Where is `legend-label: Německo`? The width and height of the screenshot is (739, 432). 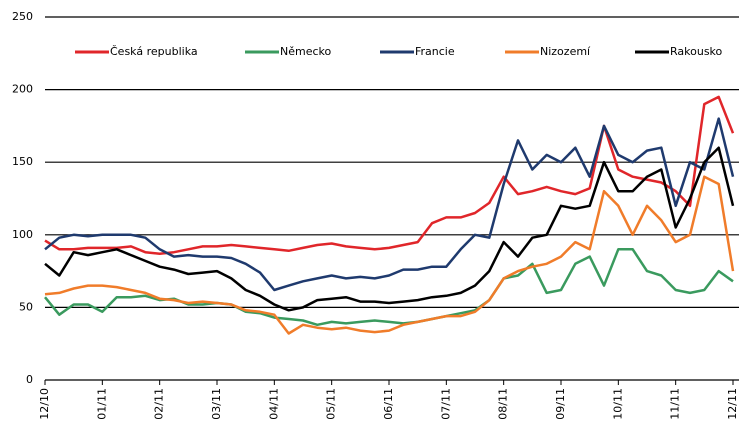 legend-label: Německo is located at coordinates (306, 51).